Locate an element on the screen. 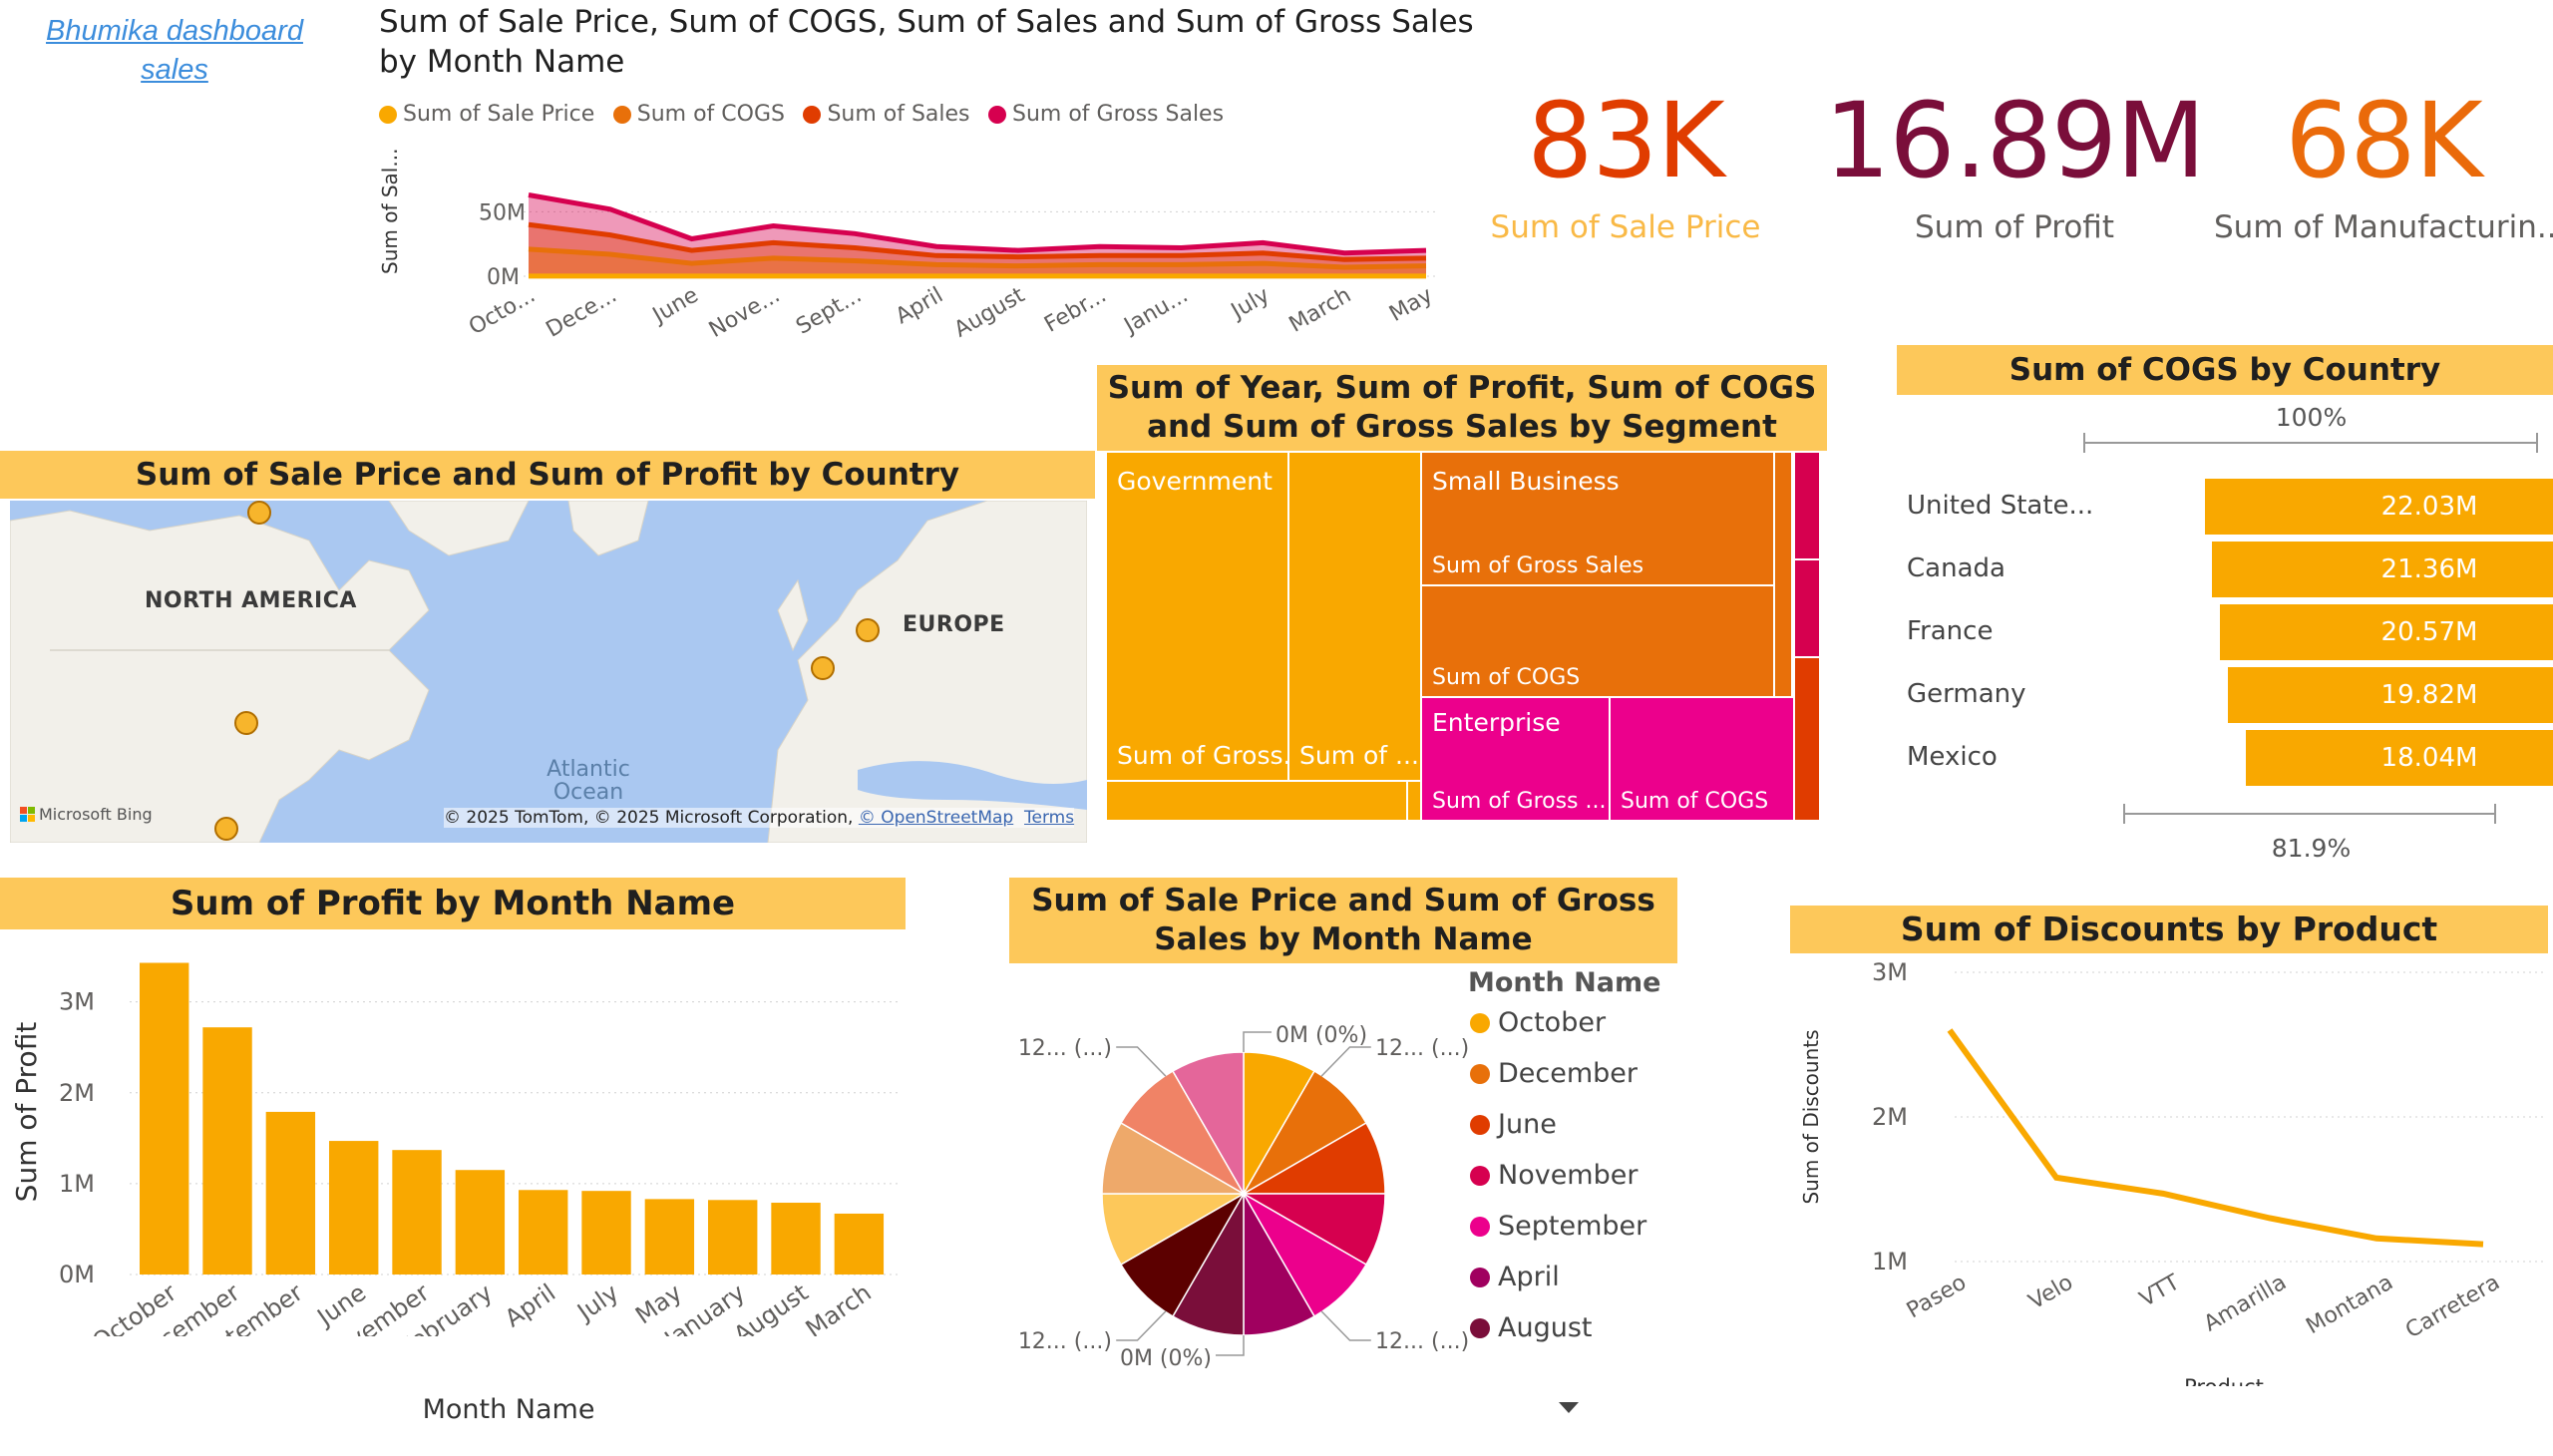 This screenshot has width=2553, height=1456. map-bubble-france is located at coordinates (823, 668).